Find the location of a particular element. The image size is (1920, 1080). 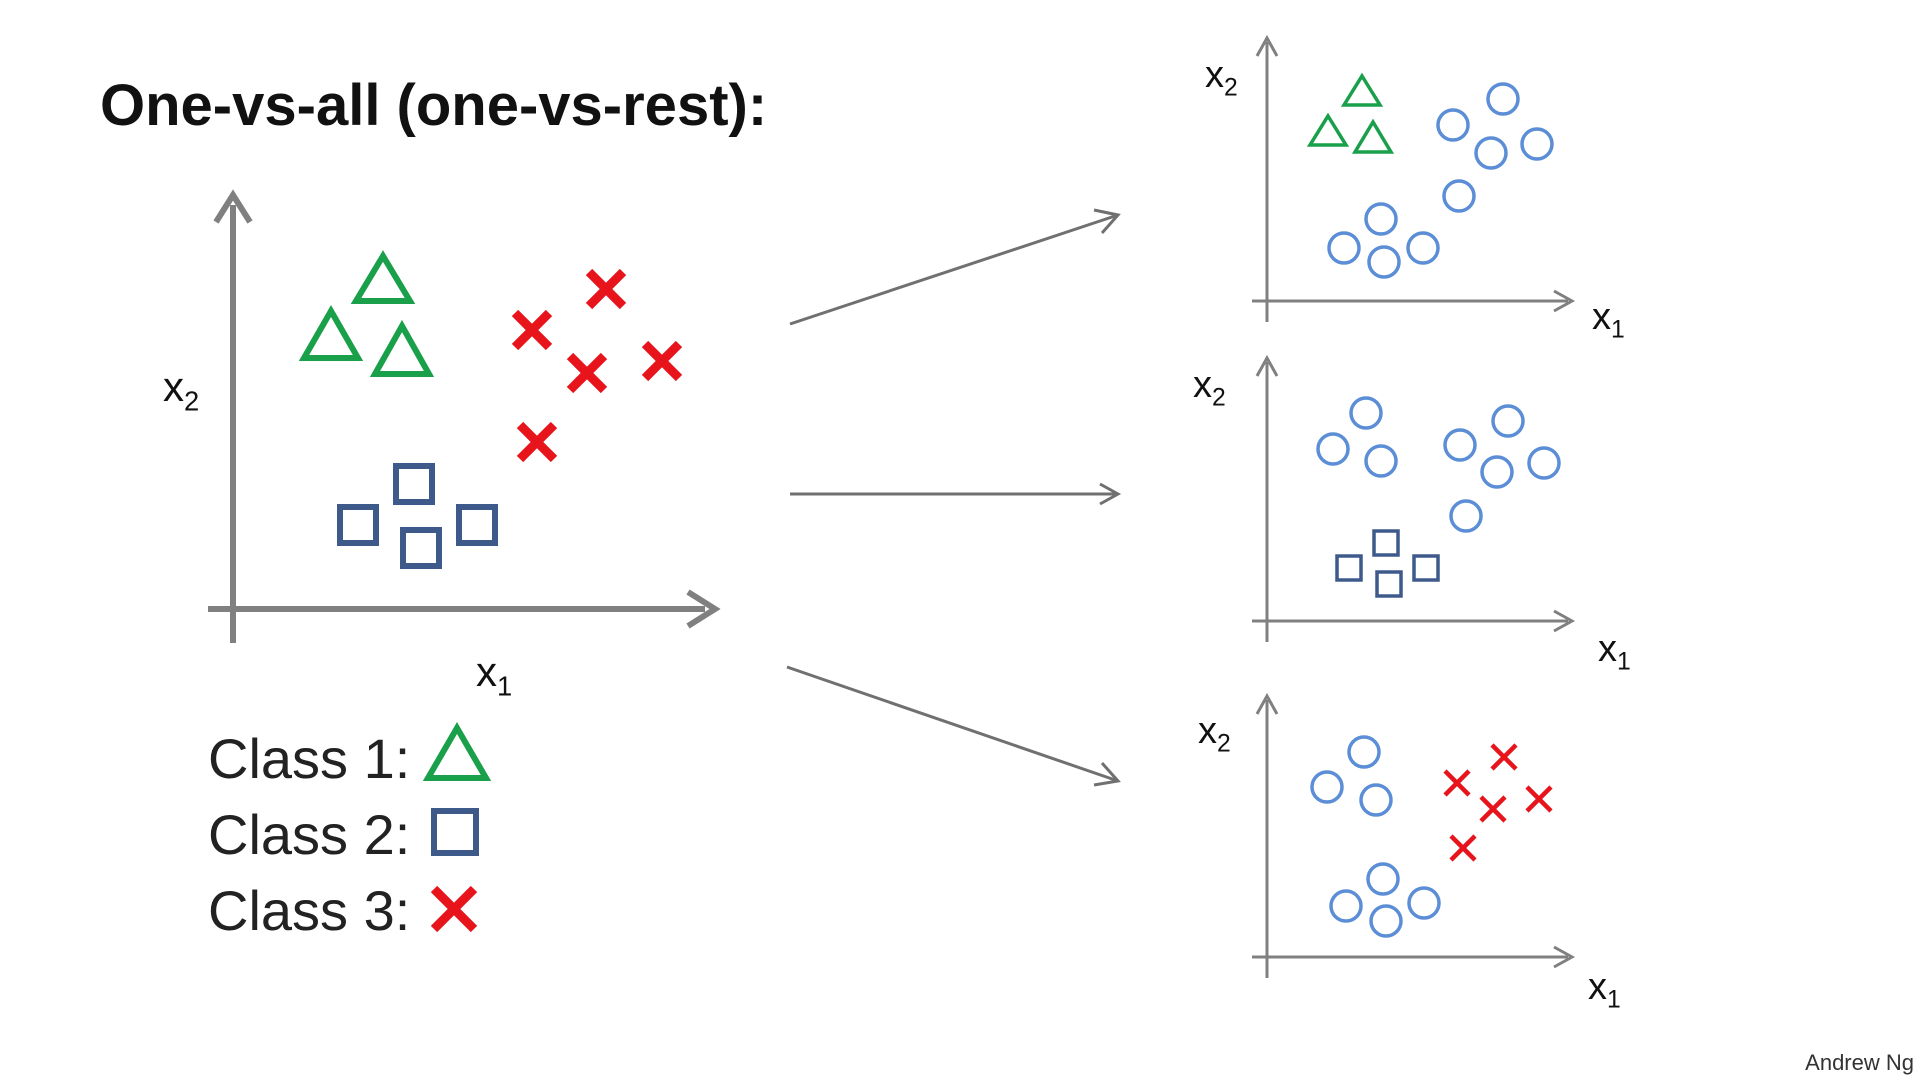

subplot-1-rest-points is located at coordinates (1440, 180).